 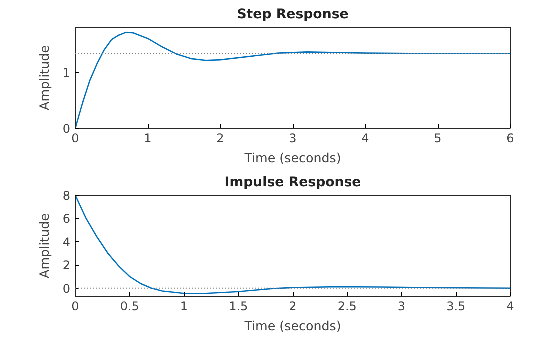 What do you see at coordinates (510, 139) in the screenshot?
I see `x-tick-label: 6` at bounding box center [510, 139].